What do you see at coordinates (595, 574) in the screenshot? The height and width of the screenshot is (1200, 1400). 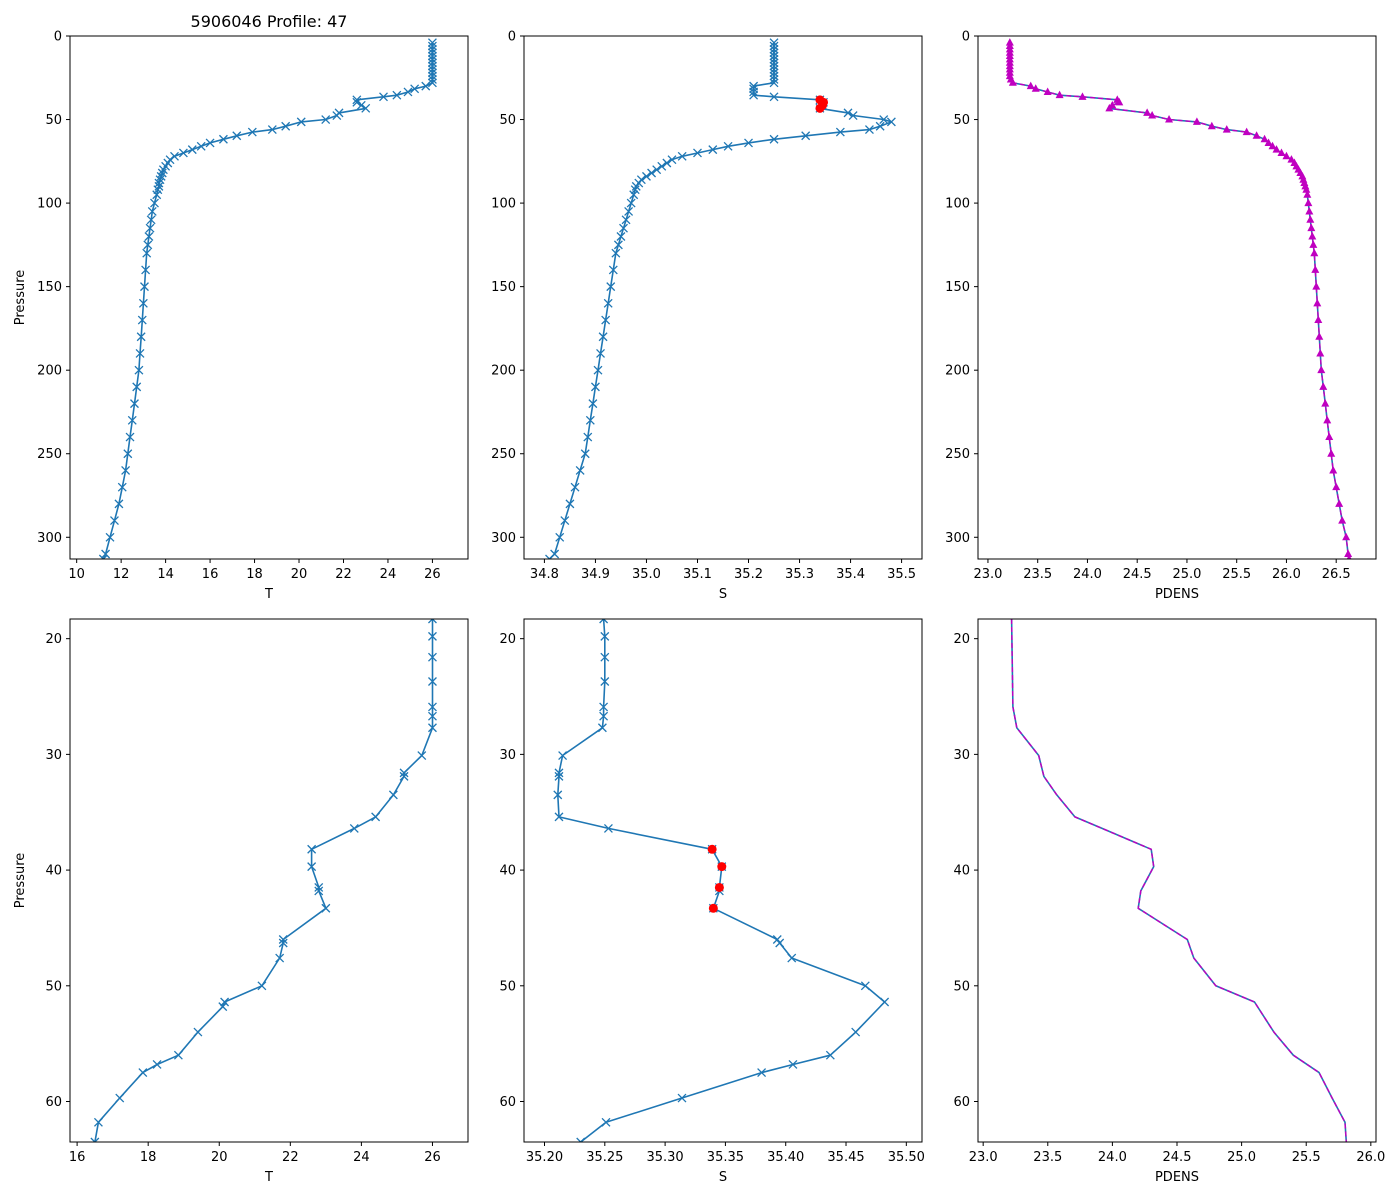 I see `x-tick-label: 34.9` at bounding box center [595, 574].